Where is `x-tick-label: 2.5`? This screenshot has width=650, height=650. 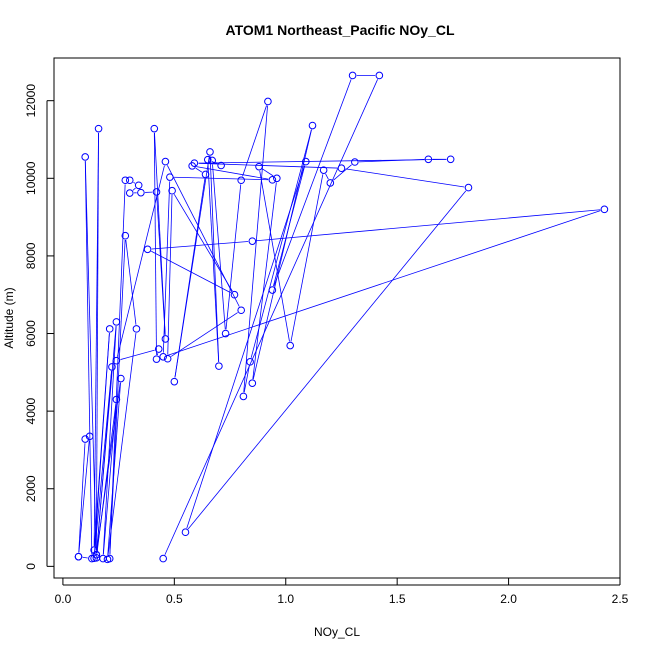 x-tick-label: 2.5 is located at coordinates (620, 599).